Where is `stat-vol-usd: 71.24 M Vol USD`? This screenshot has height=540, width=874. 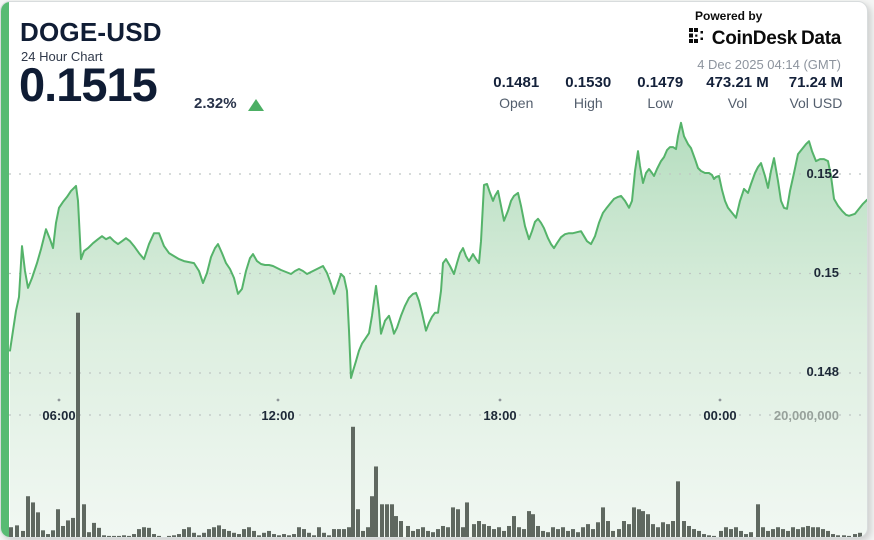
stat-vol-usd: 71.24 M Vol USD is located at coordinates (816, 92).